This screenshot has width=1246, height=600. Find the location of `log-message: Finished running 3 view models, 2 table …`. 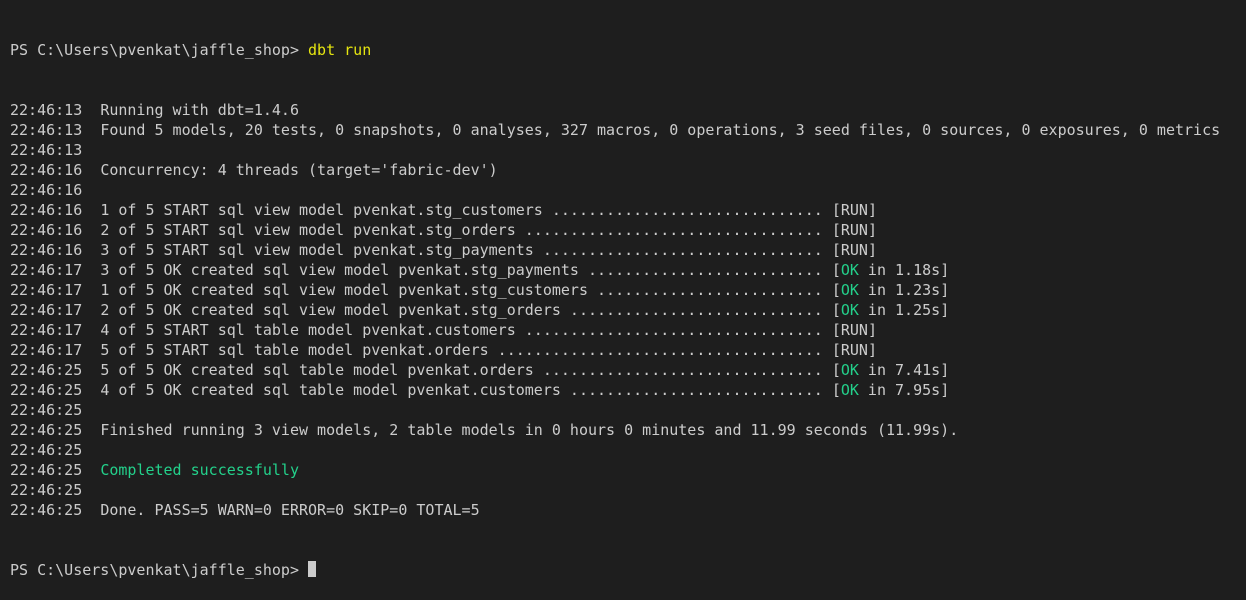

log-message: Finished running 3 view models, 2 table … is located at coordinates (529, 430).